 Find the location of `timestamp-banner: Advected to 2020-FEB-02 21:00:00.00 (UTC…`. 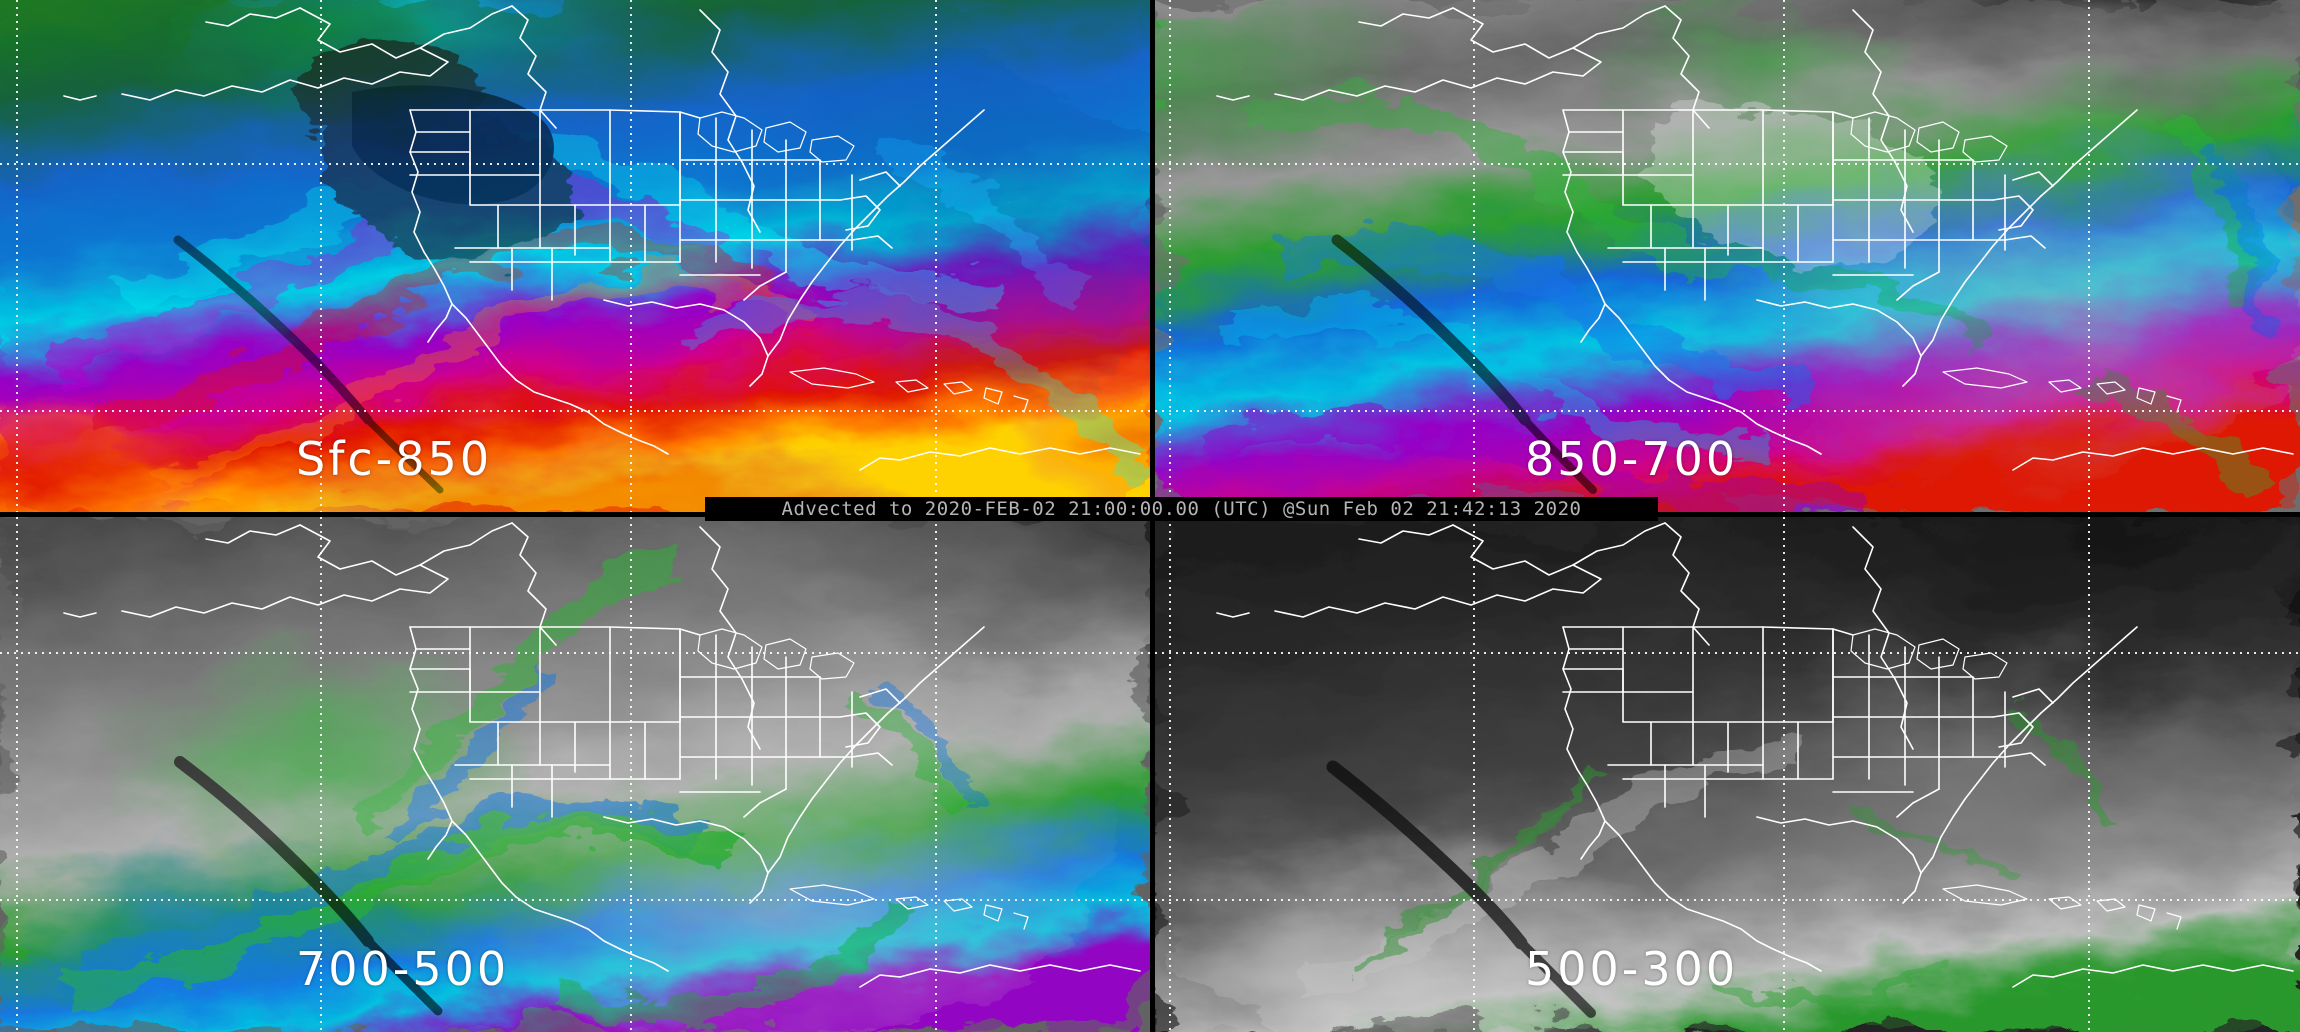

timestamp-banner: Advected to 2020-FEB-02 21:00:00.00 (UTC… is located at coordinates (1181, 509).